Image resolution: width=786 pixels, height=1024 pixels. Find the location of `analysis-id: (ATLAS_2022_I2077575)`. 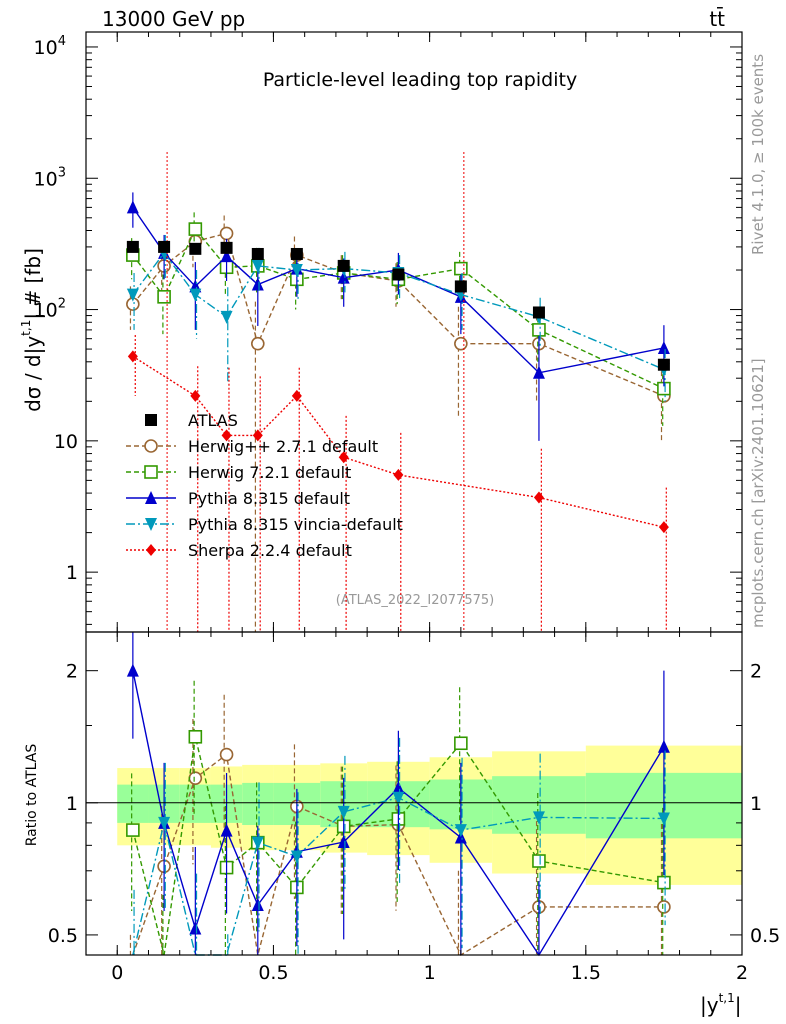

analysis-id: (ATLAS_2022_I2077575) is located at coordinates (415, 600).